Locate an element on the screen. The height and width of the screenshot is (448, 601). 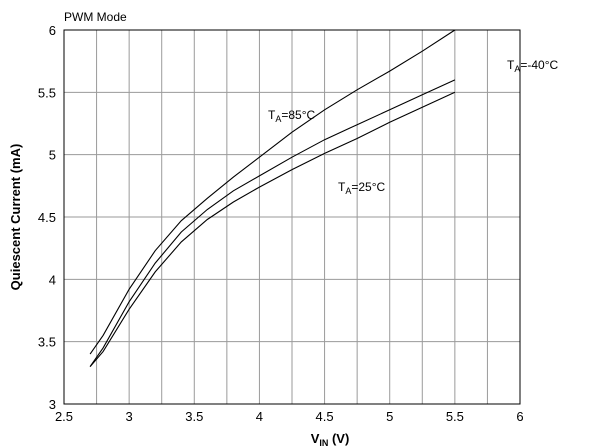
series-label-25c-rest: =25°C is located at coordinates (368, 187).